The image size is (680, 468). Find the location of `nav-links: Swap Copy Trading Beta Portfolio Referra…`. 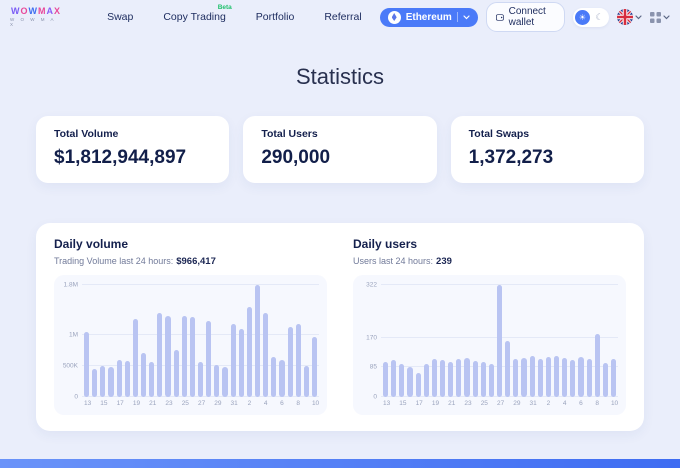

nav-links: Swap Copy Trading Beta Portfolio Referra… is located at coordinates (234, 13).